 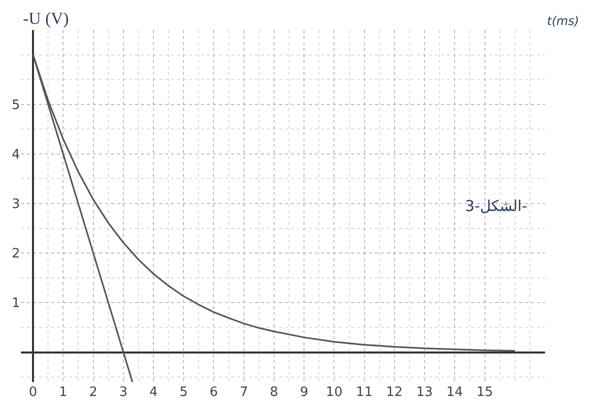 I want to click on x-tick-label: 14, so click(x=454, y=392).